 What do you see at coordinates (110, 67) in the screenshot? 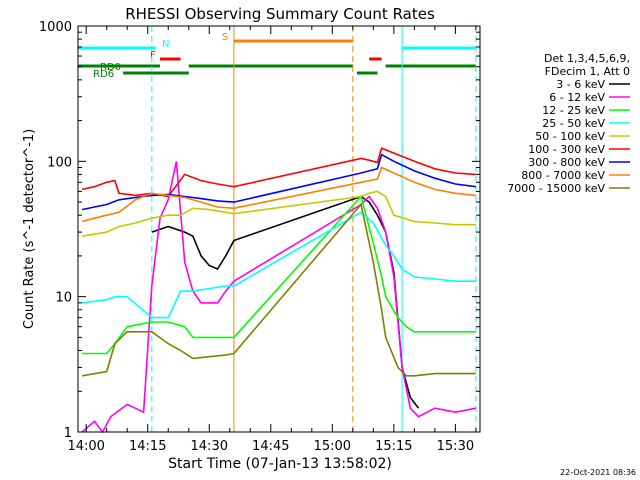
I see `flag-label-rd0: RD0` at bounding box center [110, 67].